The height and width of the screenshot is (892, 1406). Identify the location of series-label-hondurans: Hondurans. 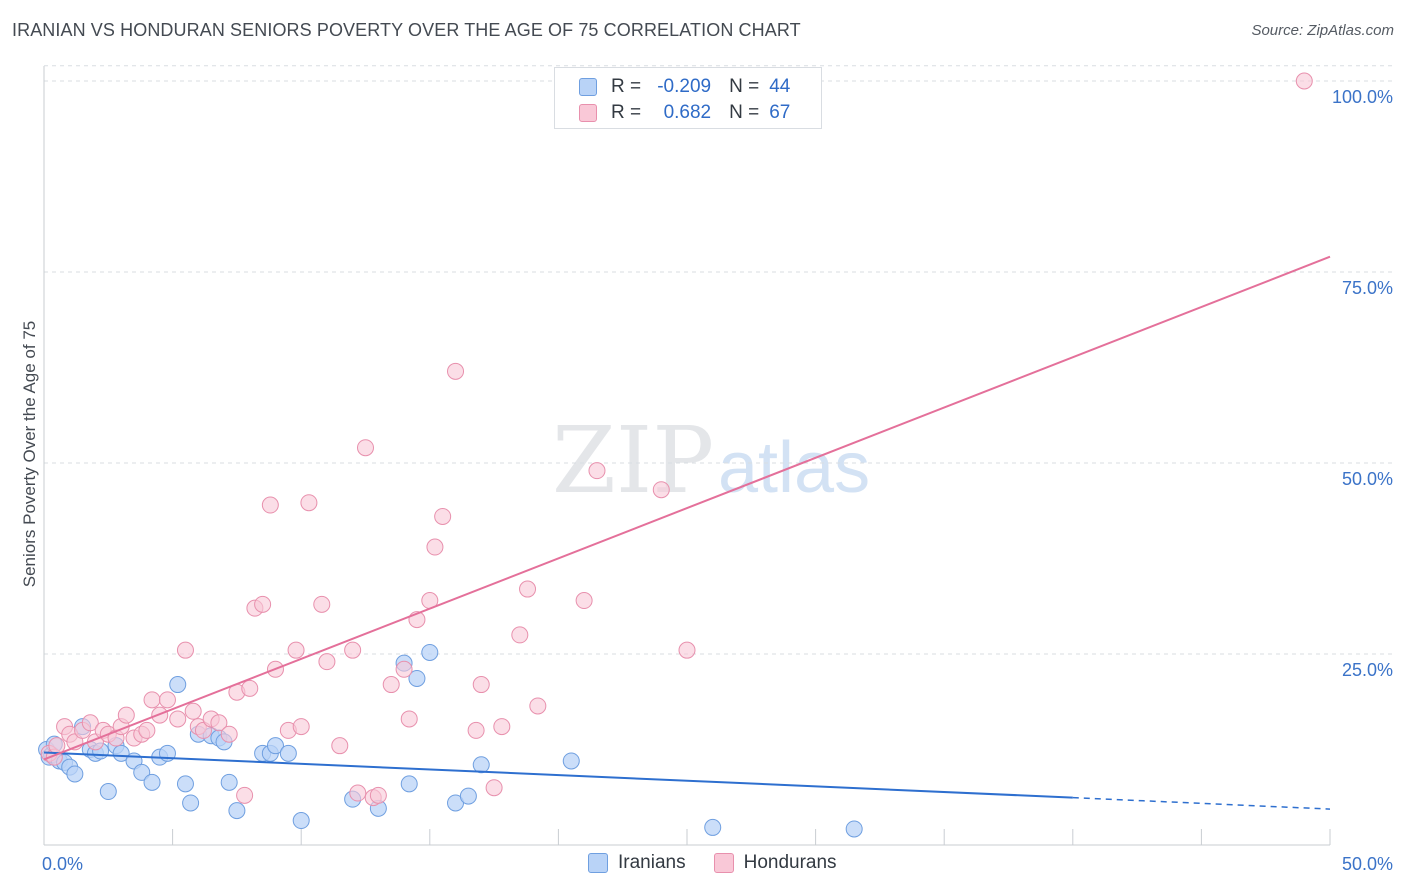
(790, 862).